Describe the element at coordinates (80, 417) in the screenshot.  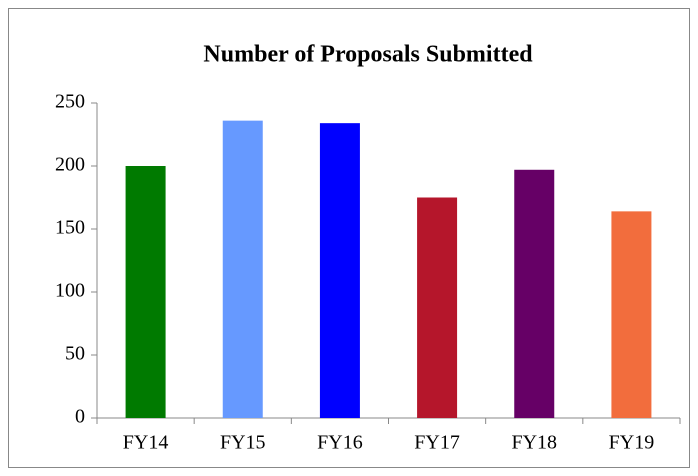
I see `y-tick-label: 0` at that location.